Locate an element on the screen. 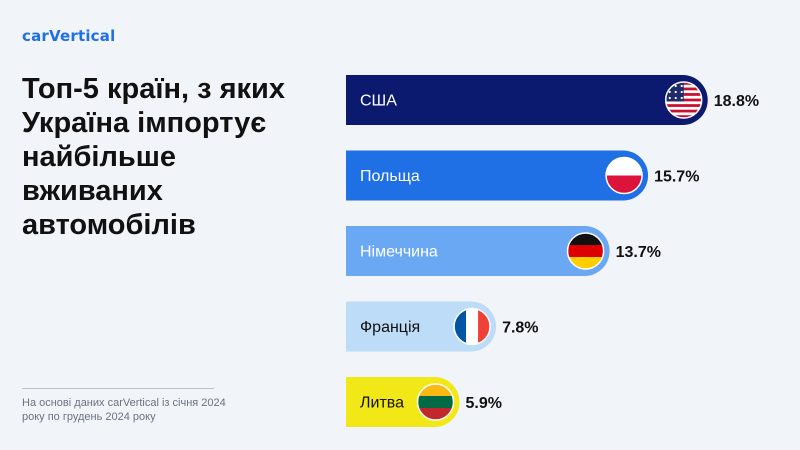 Image resolution: width=800 pixels, height=450 pixels. category-label: Німеччина is located at coordinates (399, 252).